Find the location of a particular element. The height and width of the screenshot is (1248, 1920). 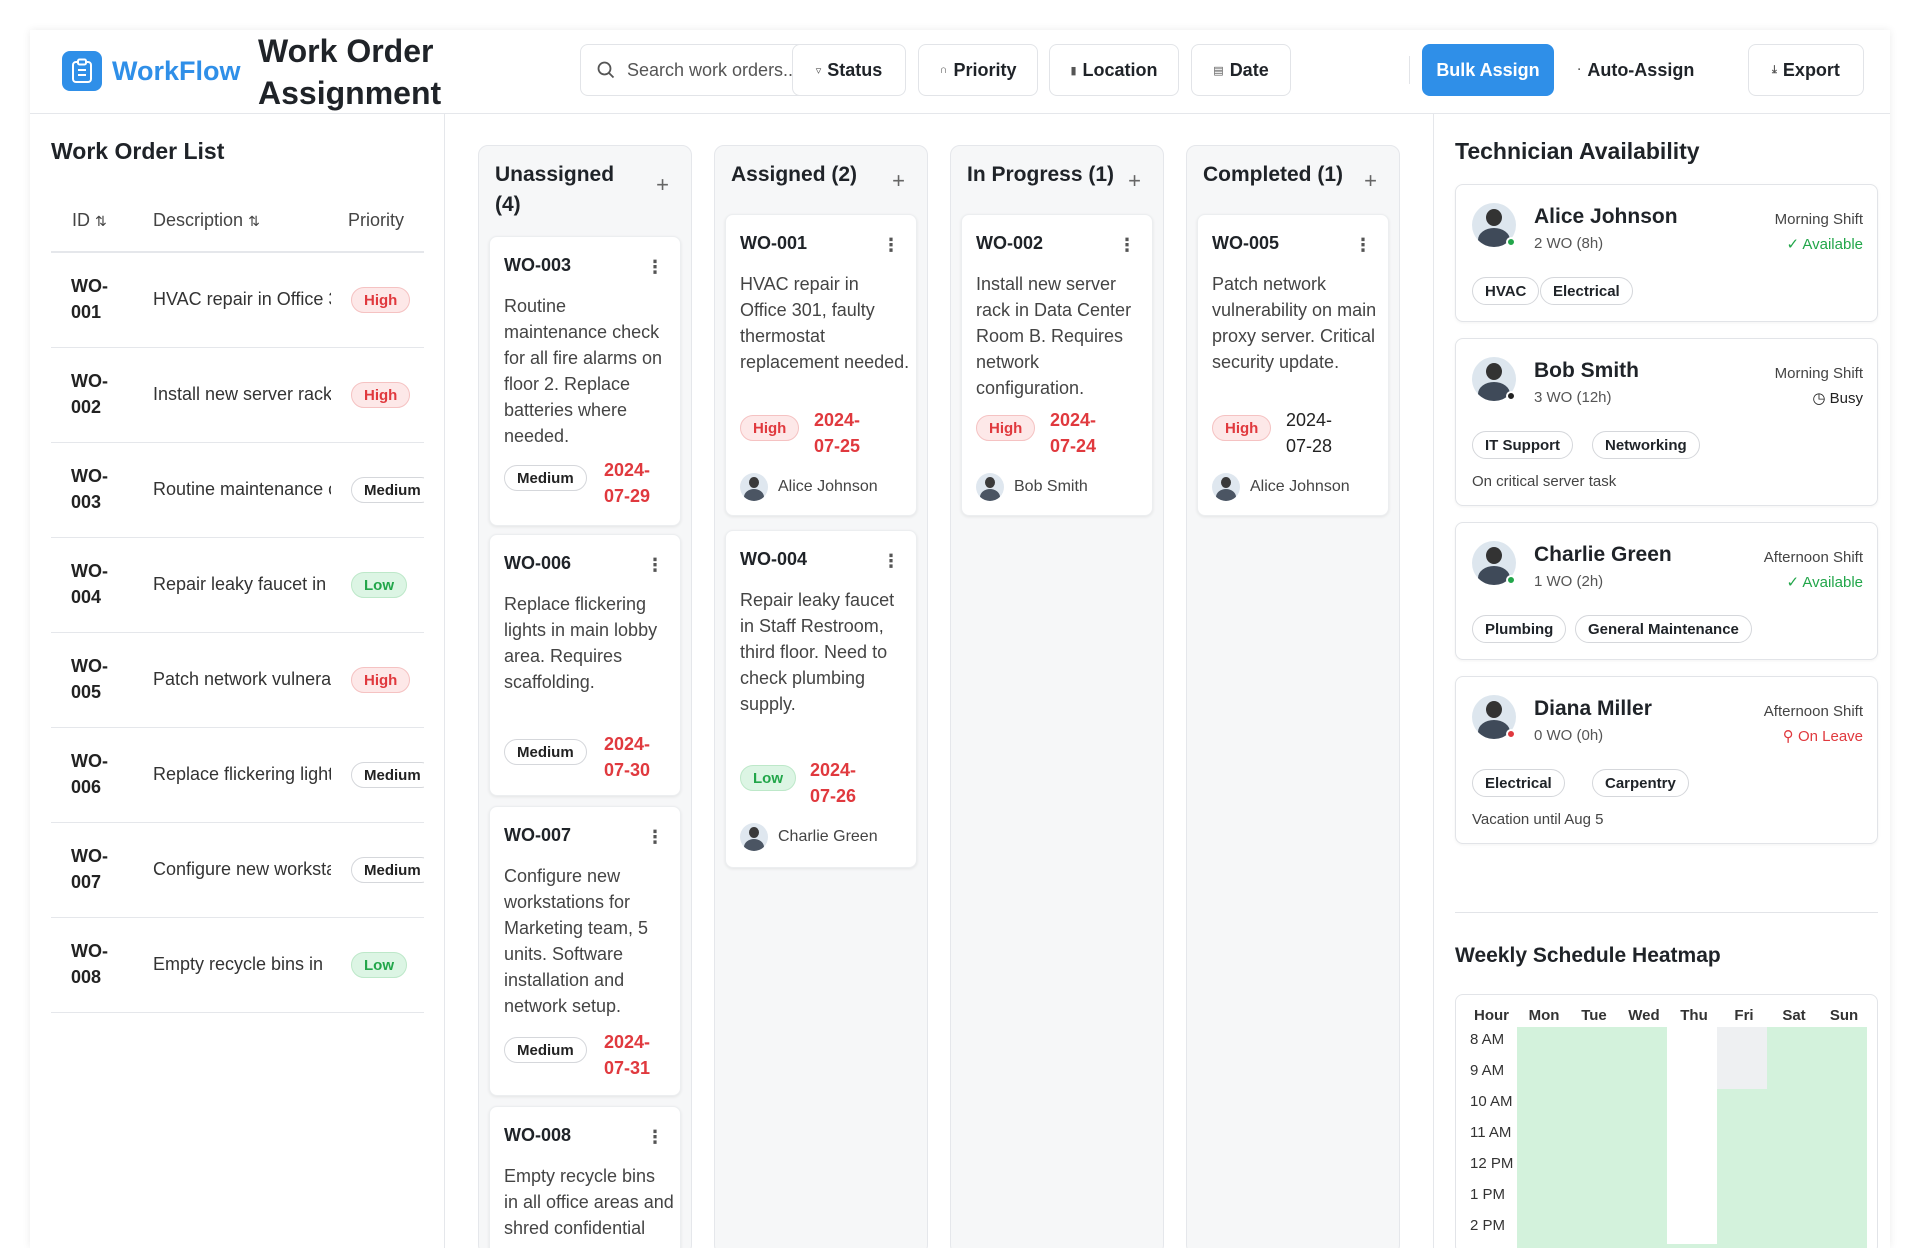

logo-text: WorkFlow is located at coordinates (176, 71).